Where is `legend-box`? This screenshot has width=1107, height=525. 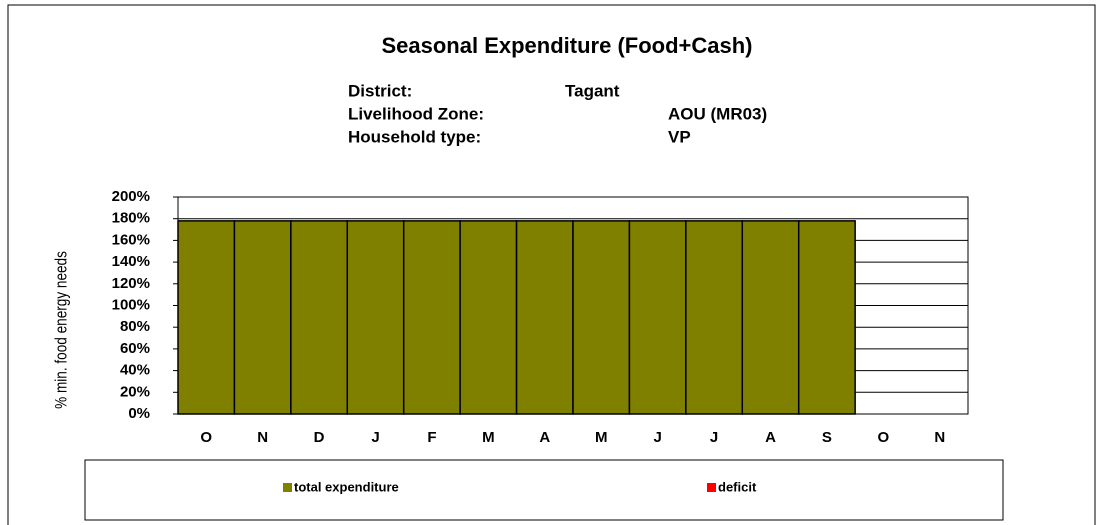
legend-box is located at coordinates (544, 490).